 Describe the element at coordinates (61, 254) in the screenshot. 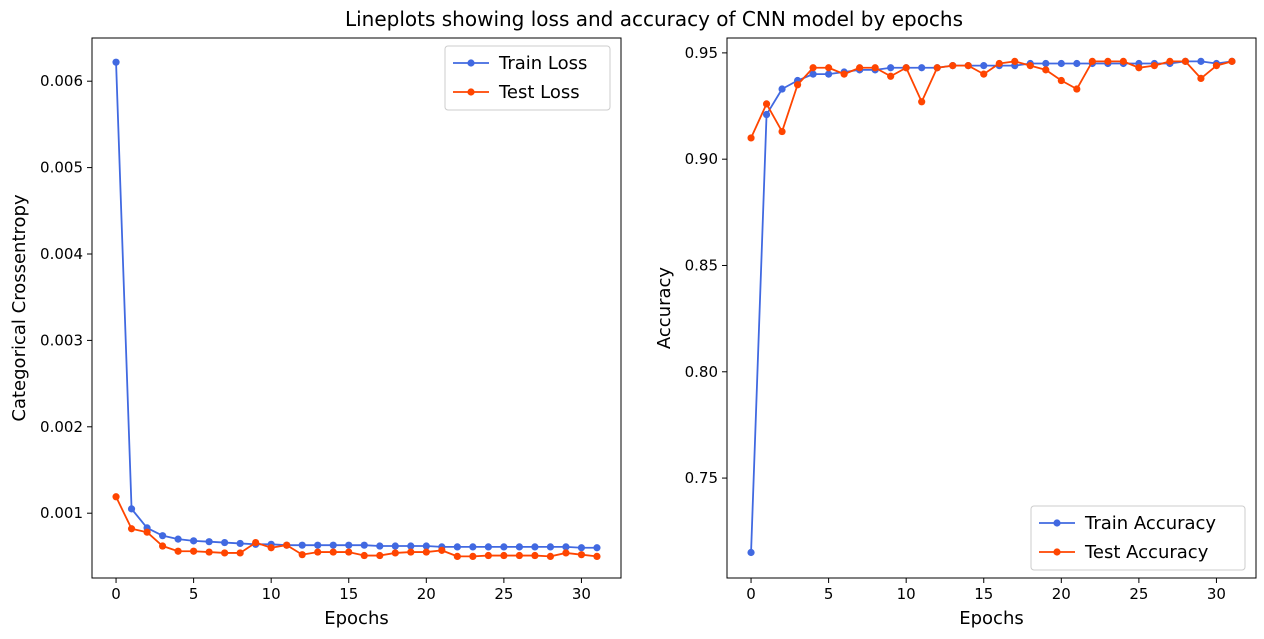

I see `y-tick-label: 0.004` at that location.